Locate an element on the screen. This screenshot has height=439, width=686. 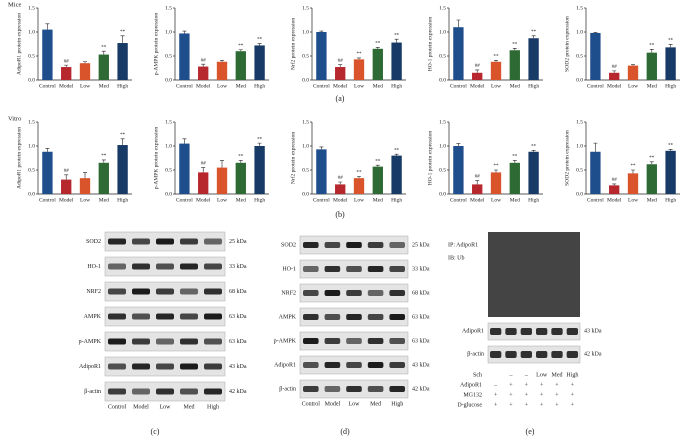
panel-label: (a) is located at coordinates (340, 98).